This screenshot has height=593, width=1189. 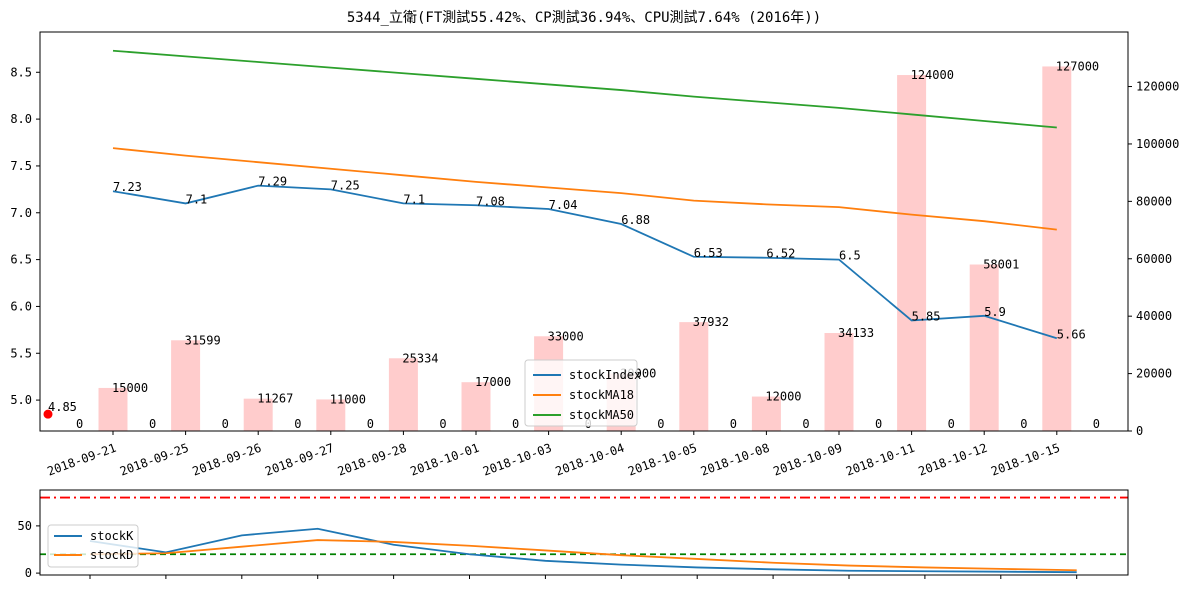 What do you see at coordinates (590, 460) in the screenshot?
I see `x-axis-tick-label: 2018-10-04` at bounding box center [590, 460].